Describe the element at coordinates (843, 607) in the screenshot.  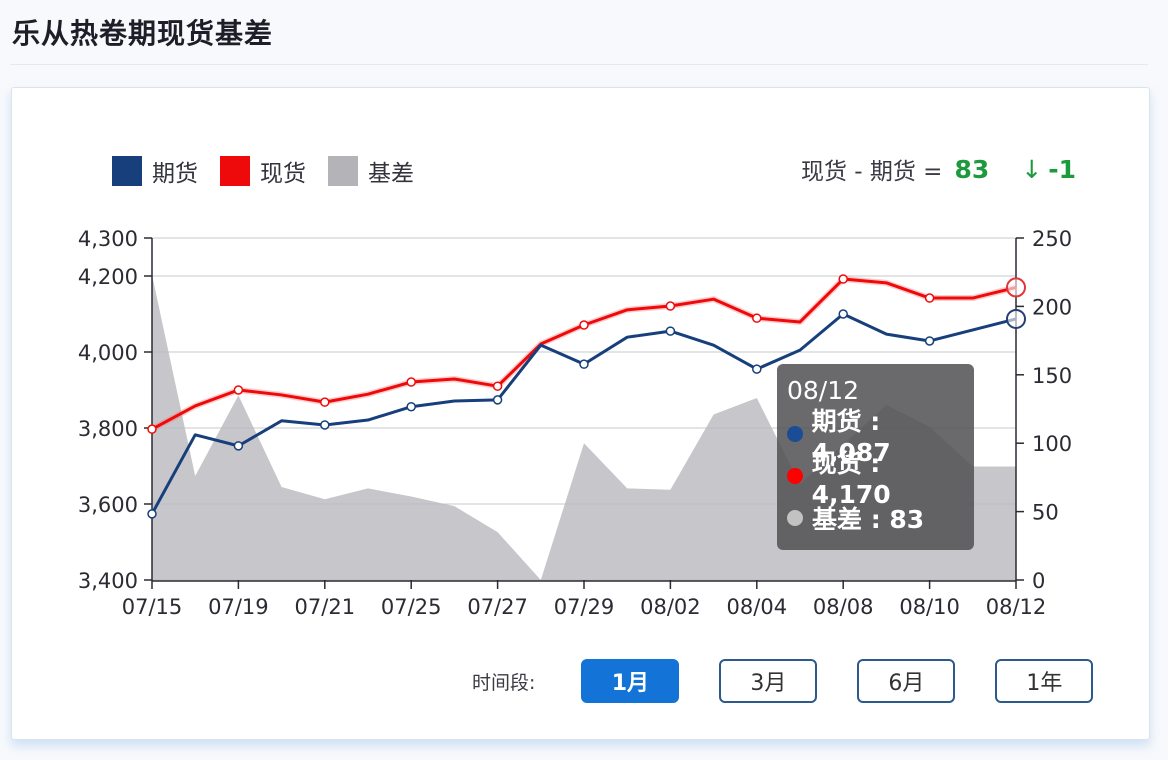
I see `x-tick-label: 08/08` at that location.